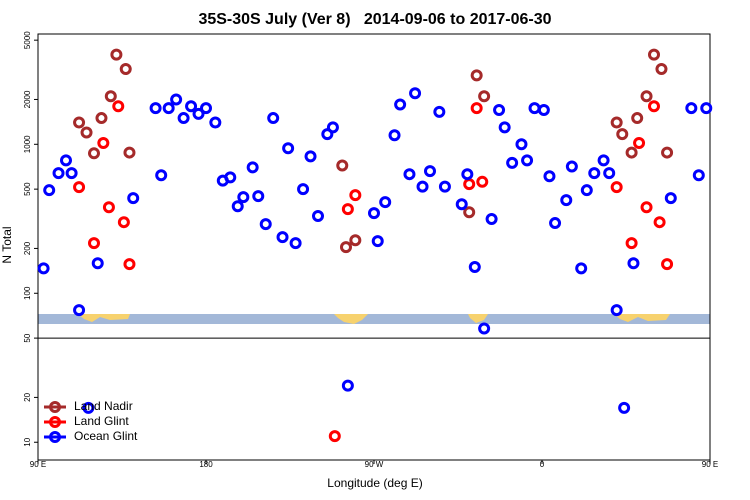  Describe the element at coordinates (27, 293) in the screenshot. I see `y-tick-label: 100` at that location.